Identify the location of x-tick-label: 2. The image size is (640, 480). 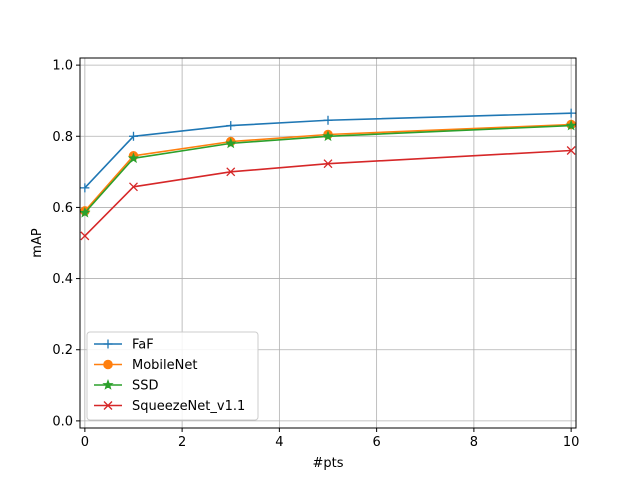
(182, 442).